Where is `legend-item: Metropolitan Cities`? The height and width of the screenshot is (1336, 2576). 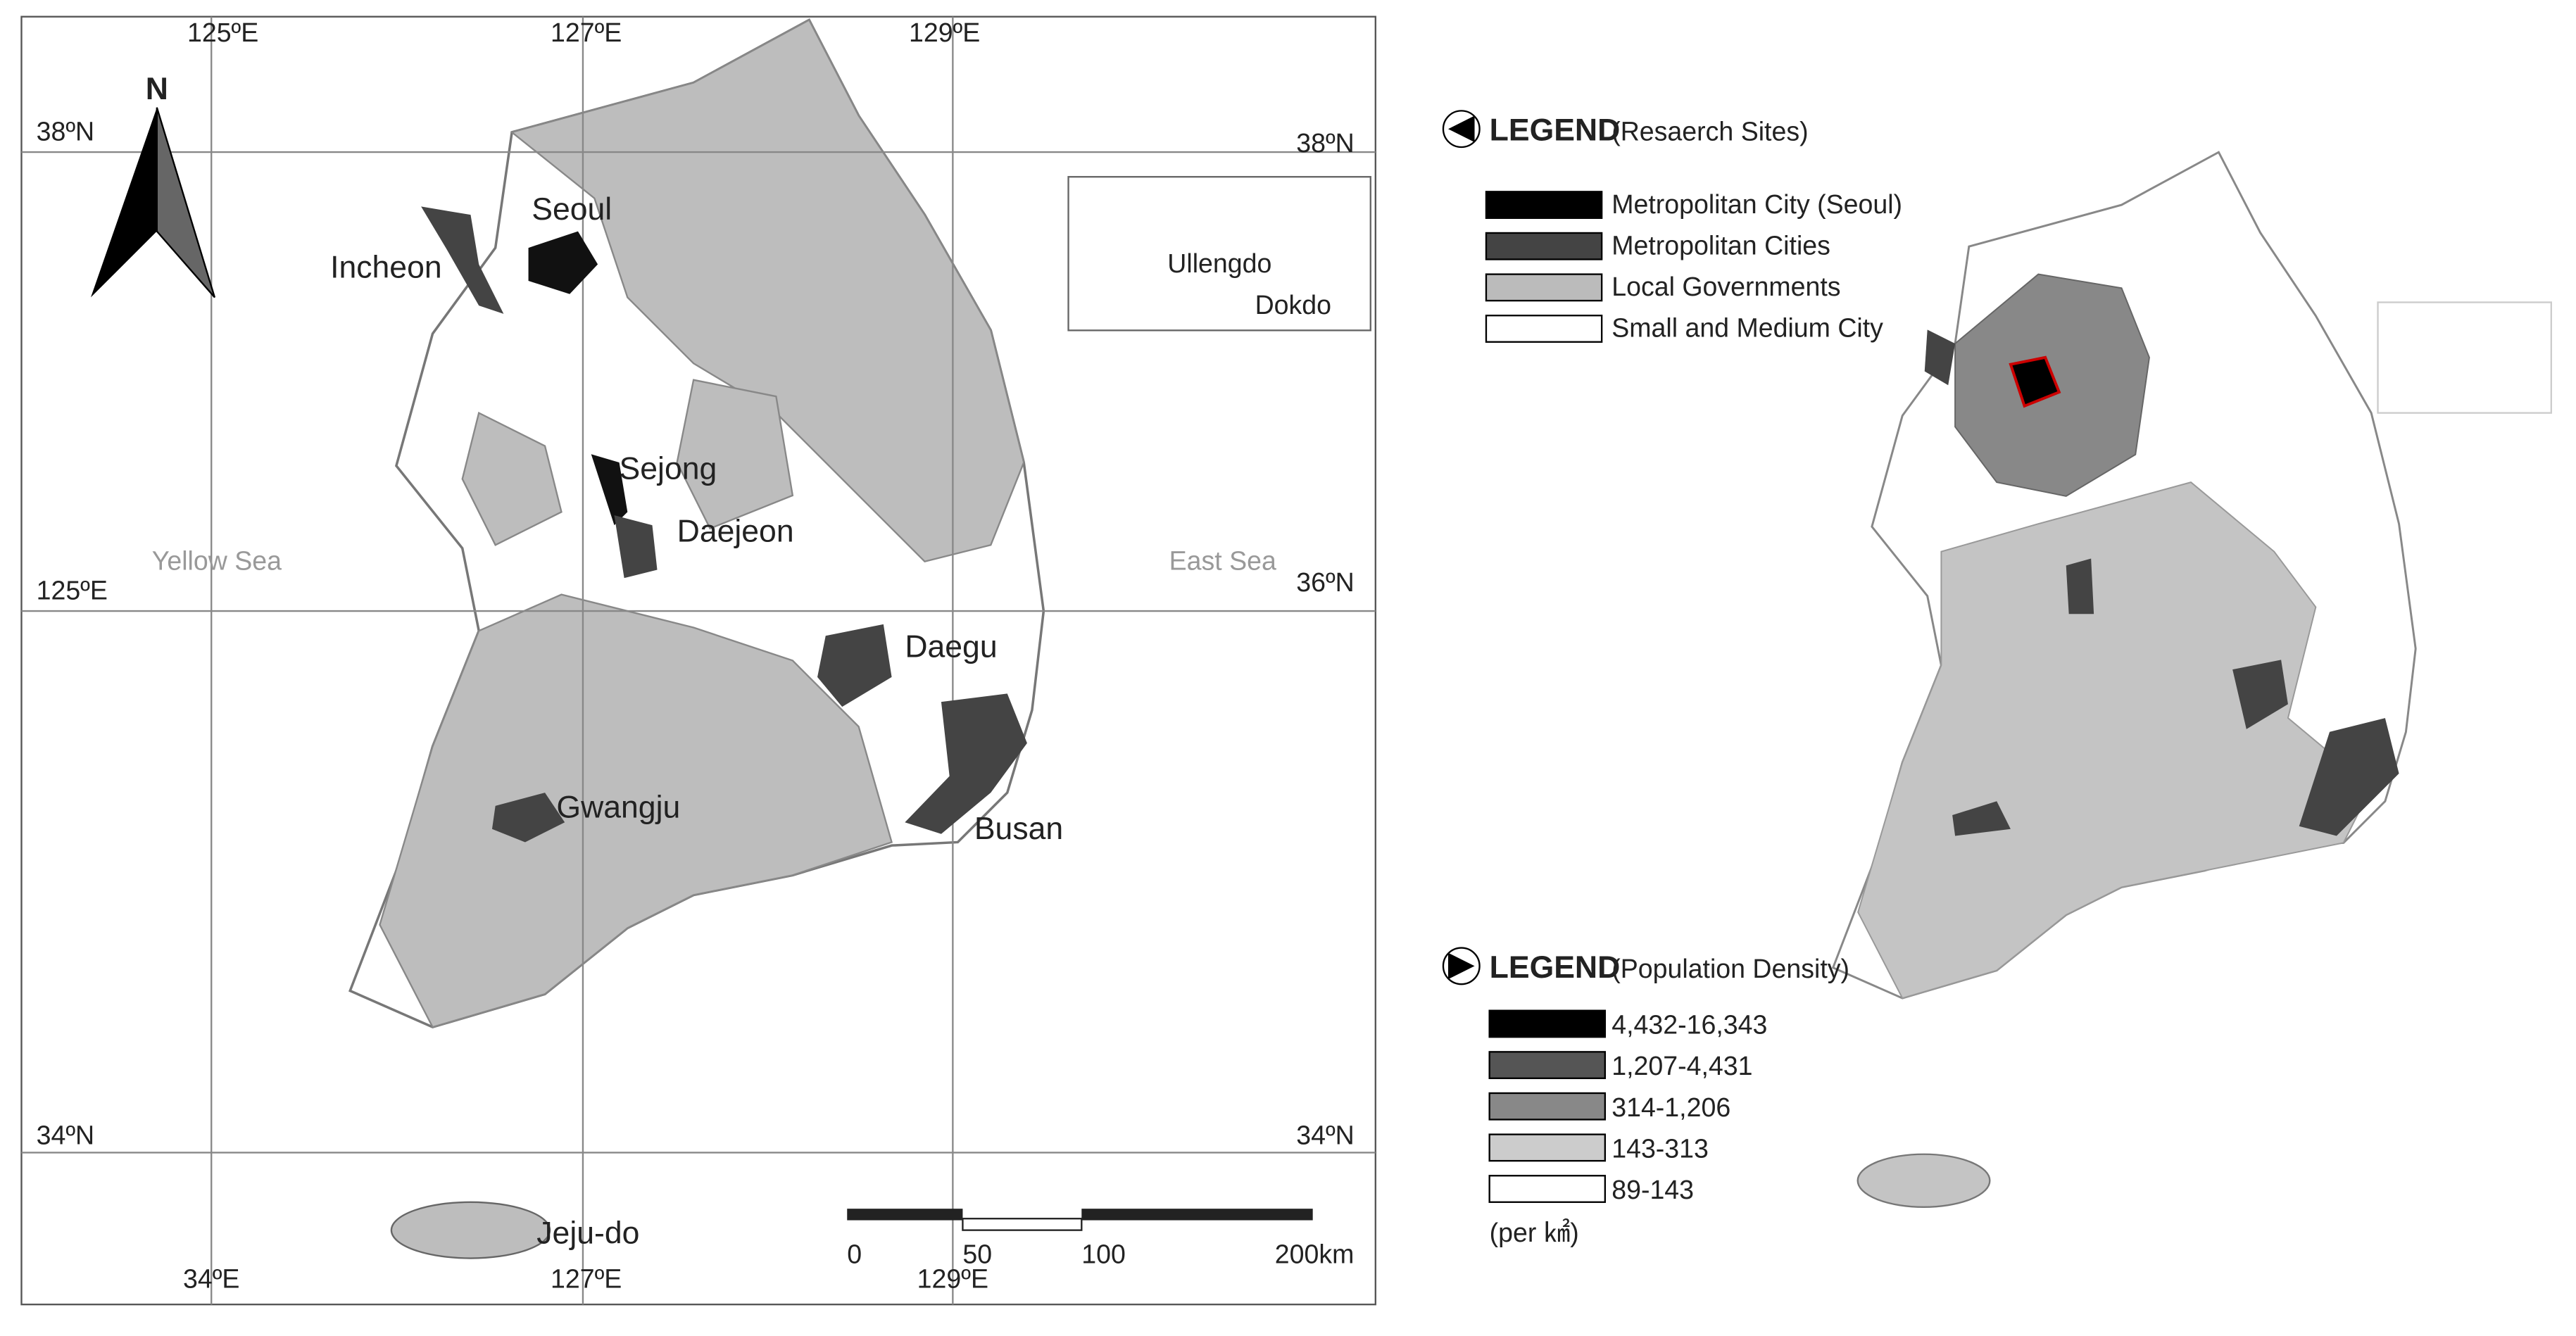 legend-item: Metropolitan Cities is located at coordinates (1721, 245).